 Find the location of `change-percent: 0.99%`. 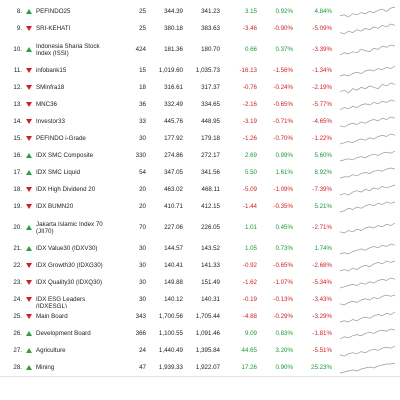

change-percent: 0.99% is located at coordinates (284, 155).